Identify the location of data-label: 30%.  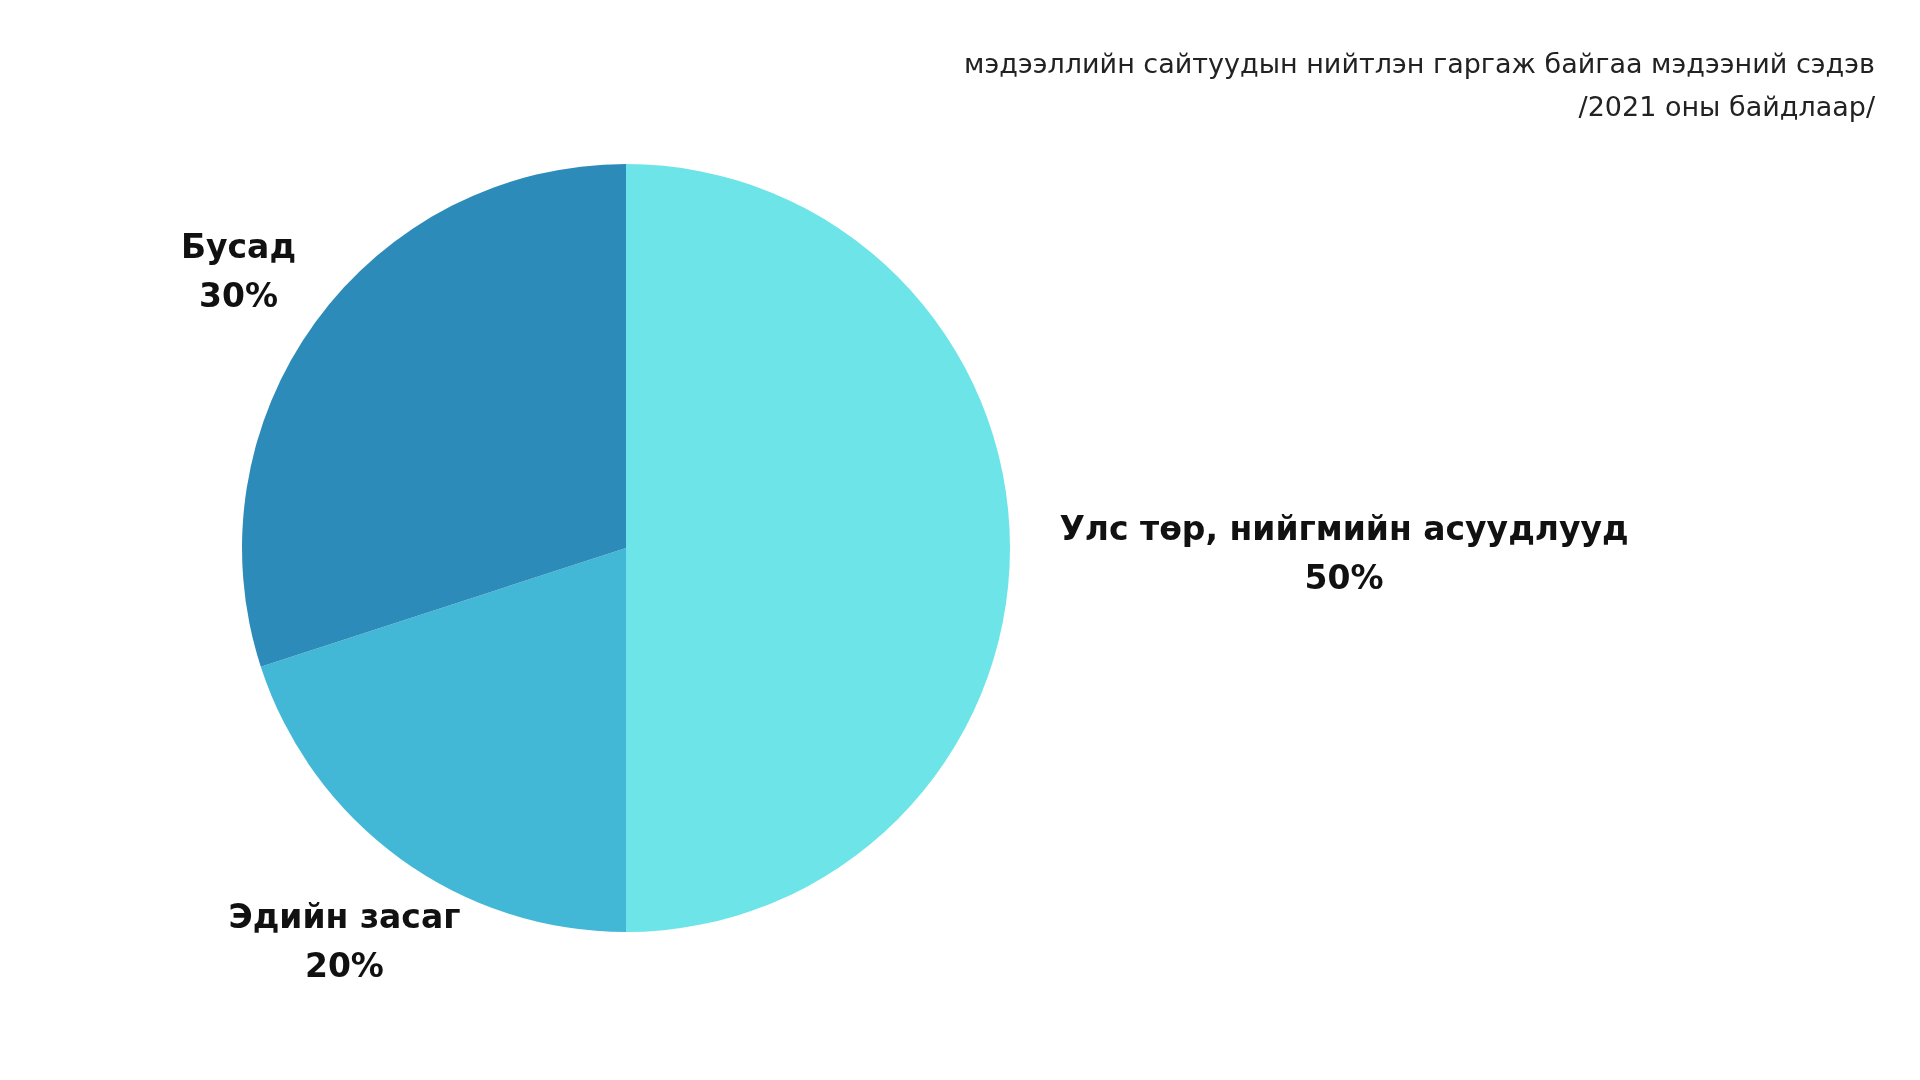
(238, 296).